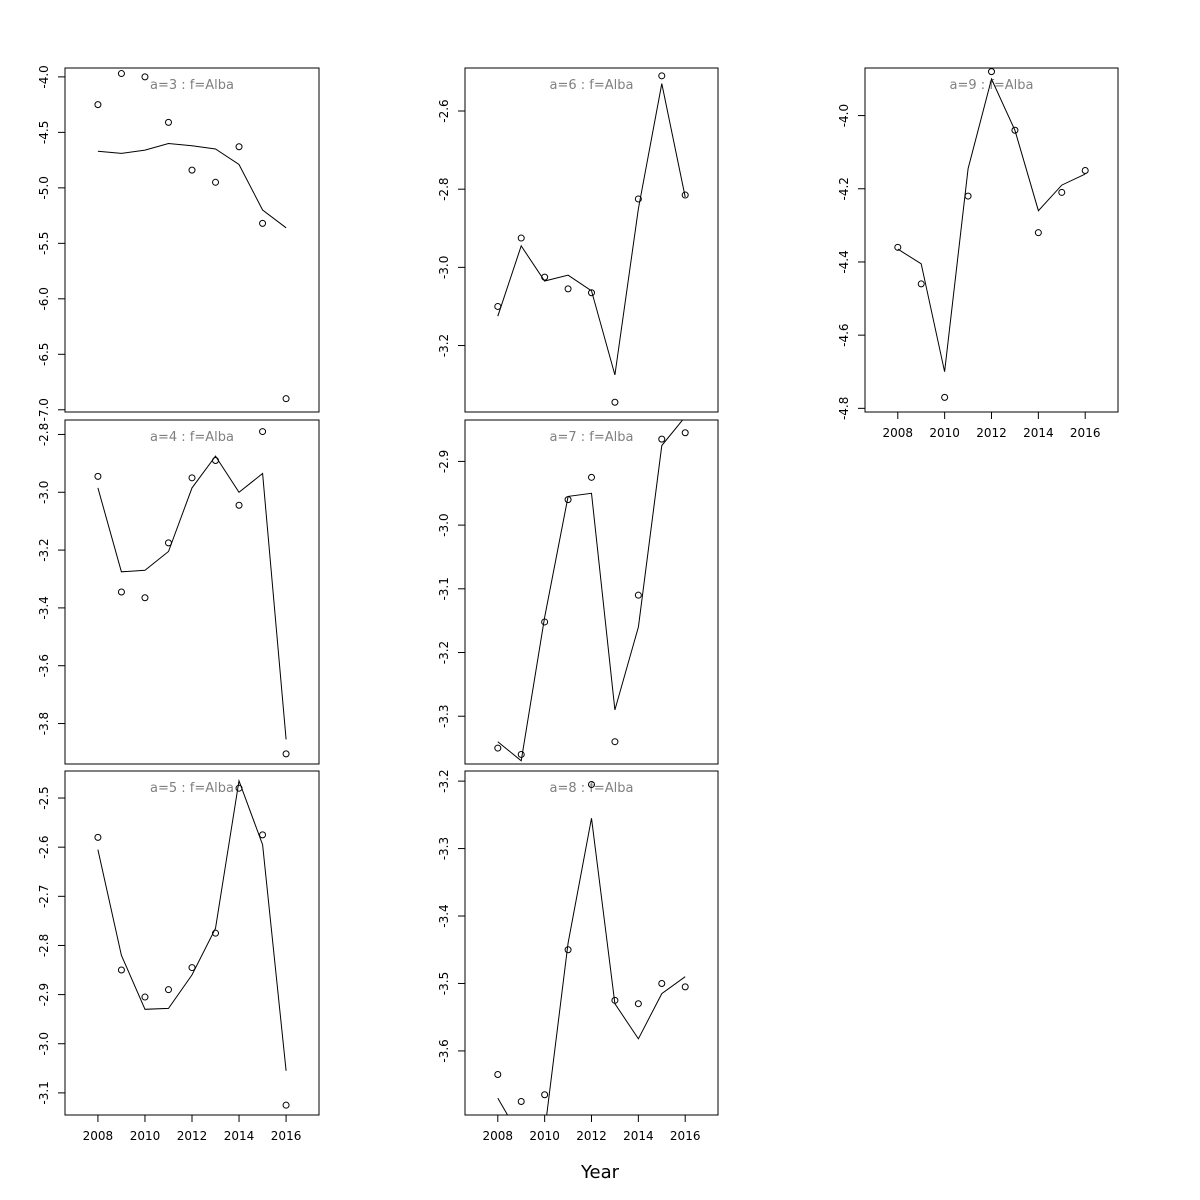 The image size is (1200, 1200). I want to click on y-tick-label: -2.5, so click(44, 797).